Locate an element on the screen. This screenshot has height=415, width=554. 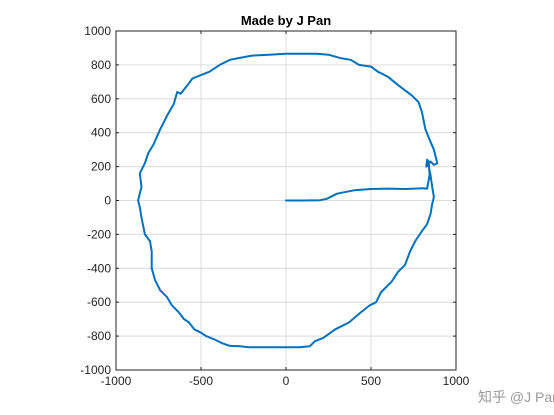
watermark: 知乎 @J Pan is located at coordinates (516, 397).